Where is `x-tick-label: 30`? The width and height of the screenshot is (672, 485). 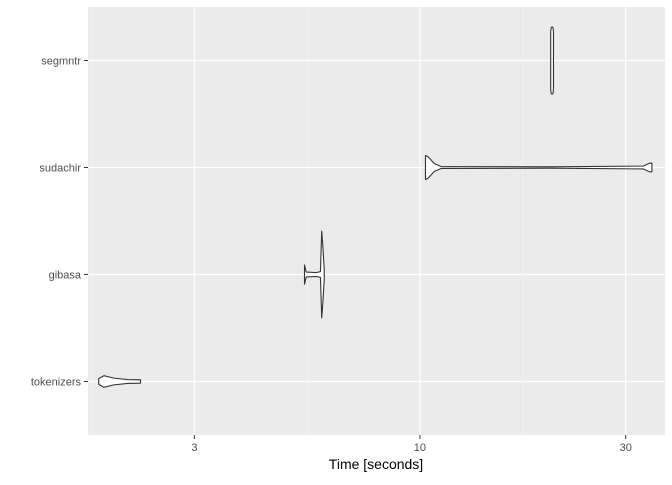
x-tick-label: 30 is located at coordinates (626, 448).